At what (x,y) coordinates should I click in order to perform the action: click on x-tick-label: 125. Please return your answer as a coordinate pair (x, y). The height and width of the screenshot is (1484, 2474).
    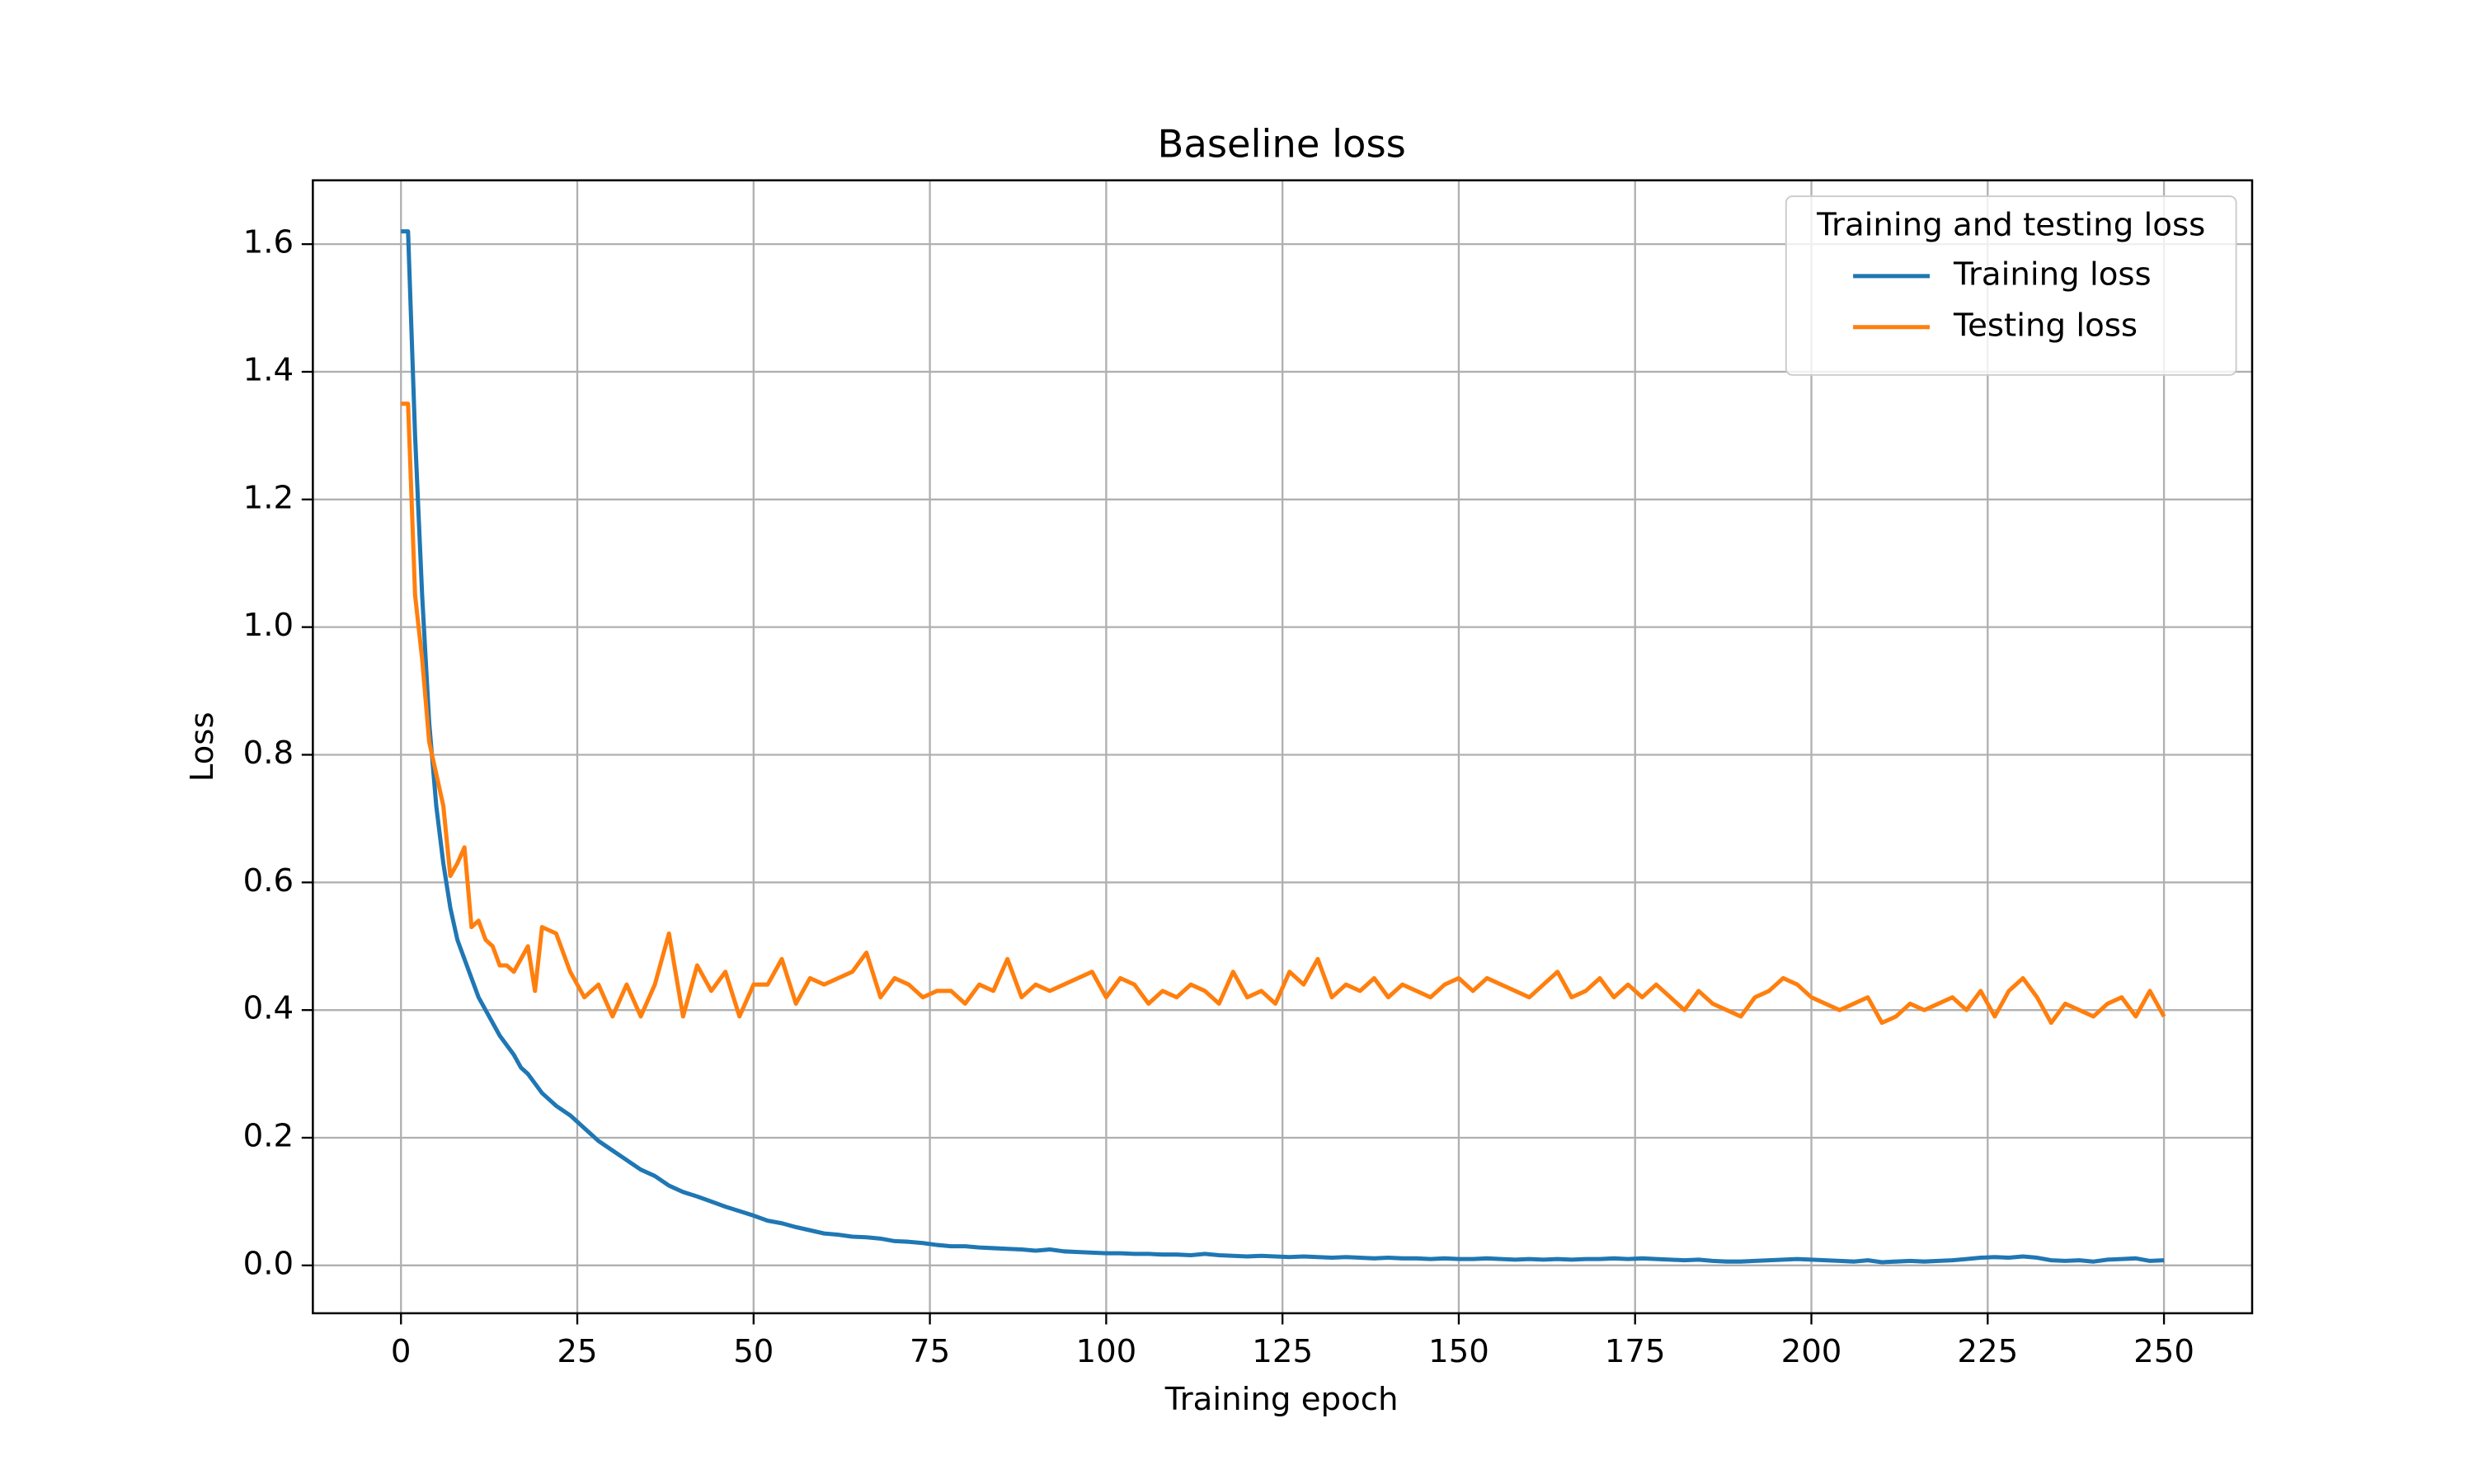
    Looking at the image, I should click on (1282, 1351).